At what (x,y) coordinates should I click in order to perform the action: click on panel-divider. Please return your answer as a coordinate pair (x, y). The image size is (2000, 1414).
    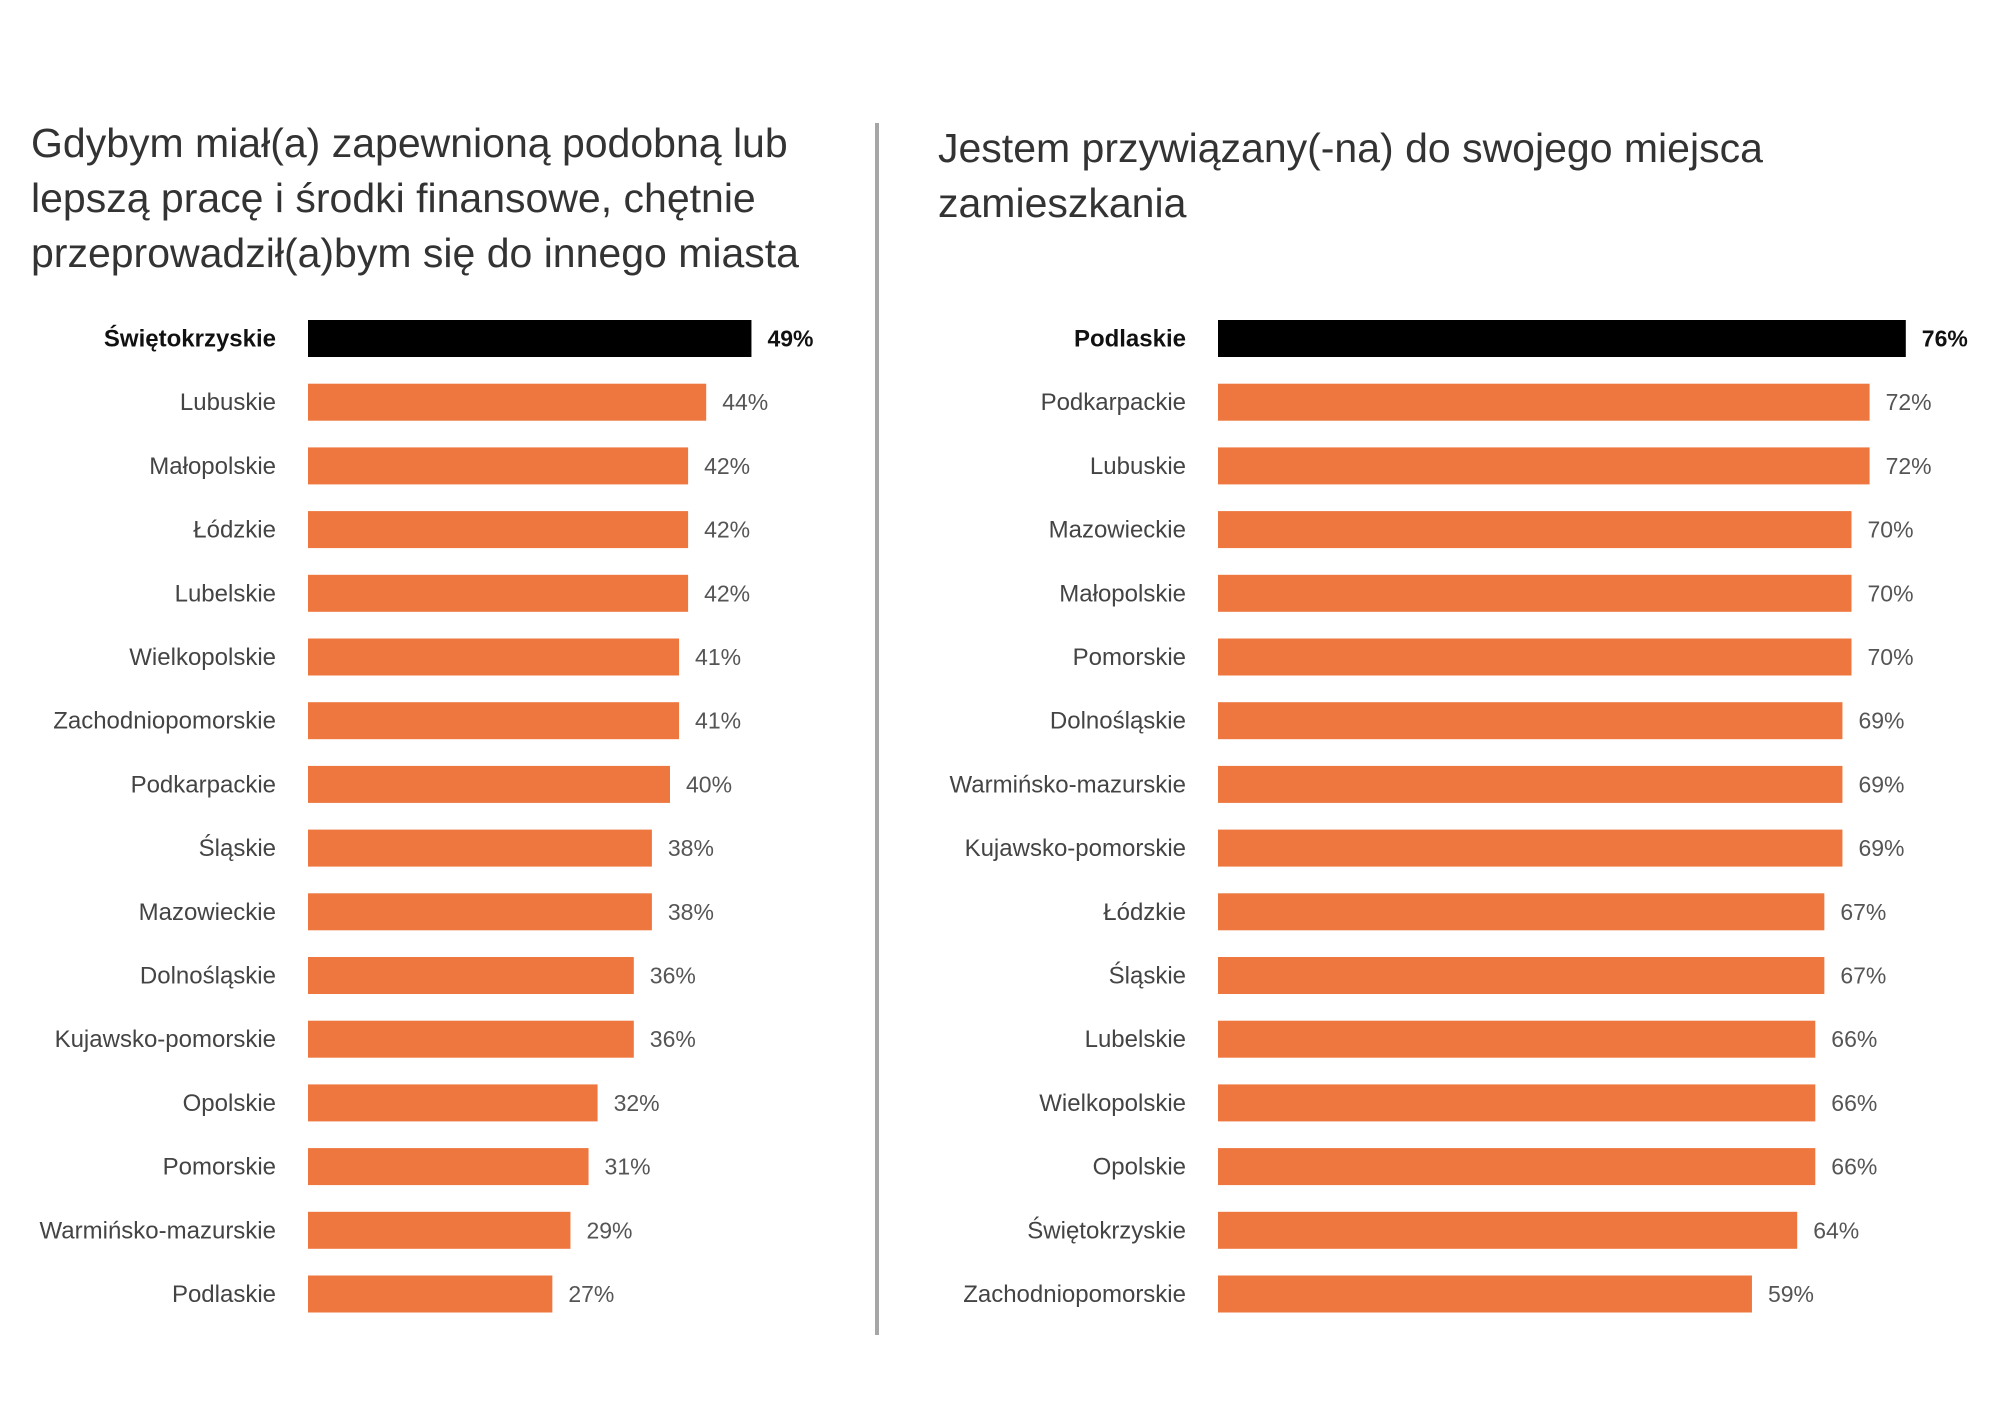
    Looking at the image, I should click on (877, 729).